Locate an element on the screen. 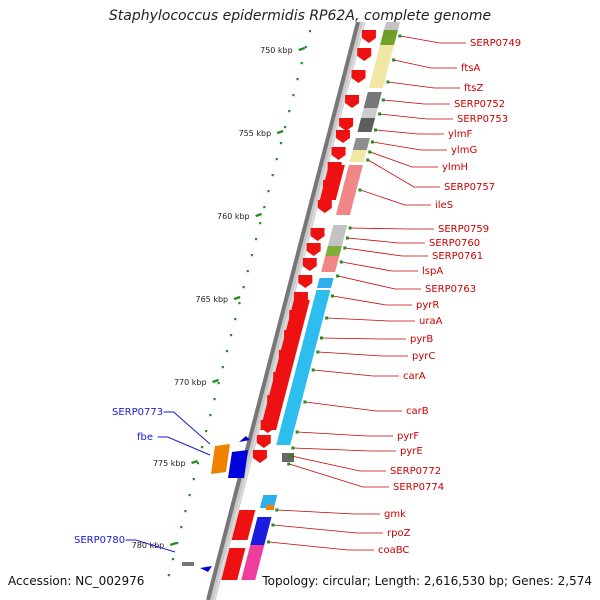  gene-label: SERP0752 is located at coordinates (479, 104).